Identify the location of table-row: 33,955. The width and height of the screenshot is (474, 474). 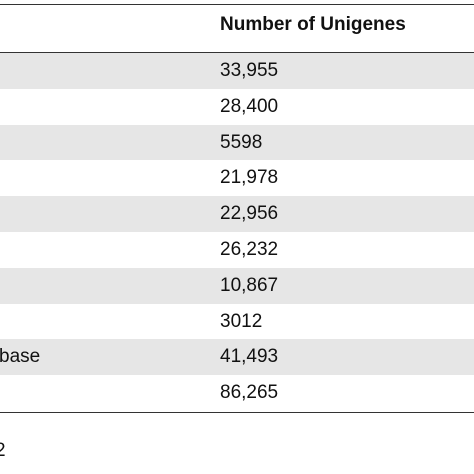
(237, 71).